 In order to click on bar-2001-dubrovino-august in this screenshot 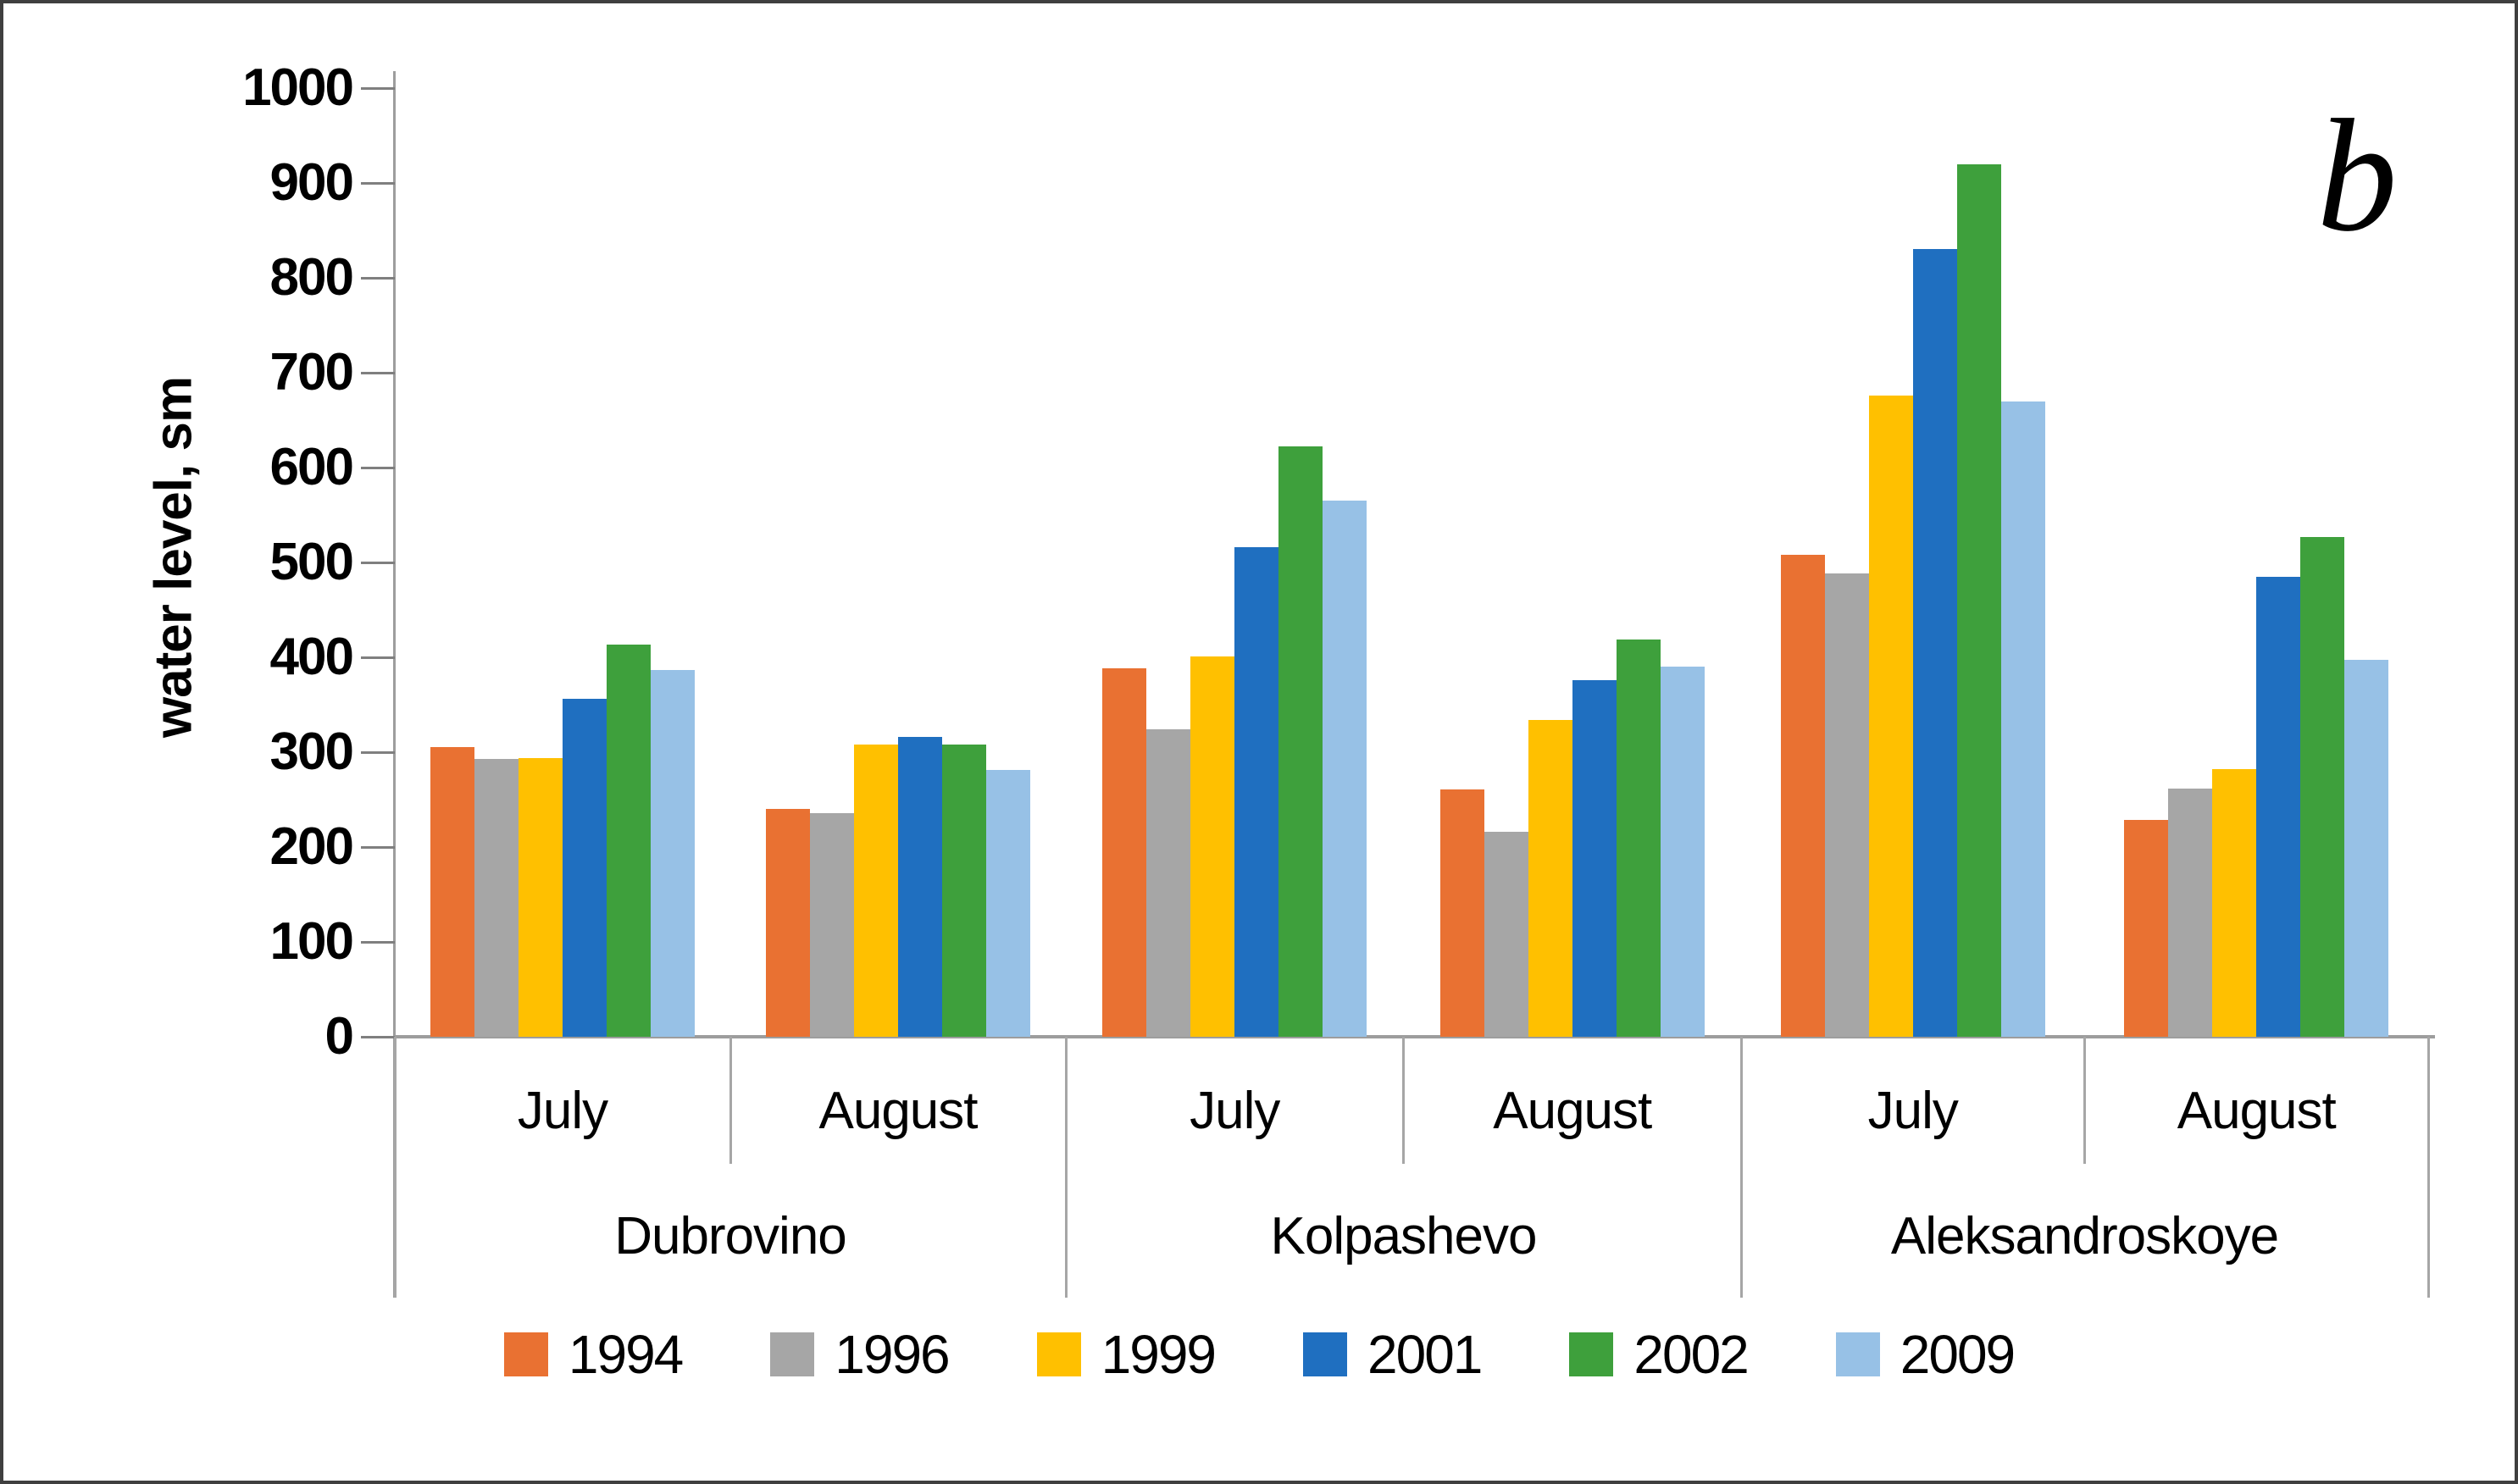, I will do `click(920, 887)`.